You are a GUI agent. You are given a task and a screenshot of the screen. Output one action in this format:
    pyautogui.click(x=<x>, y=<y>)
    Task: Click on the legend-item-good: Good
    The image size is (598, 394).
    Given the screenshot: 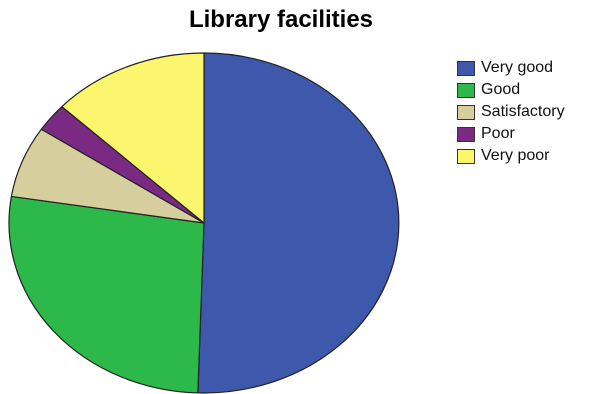 What is the action you would take?
    pyautogui.click(x=511, y=90)
    